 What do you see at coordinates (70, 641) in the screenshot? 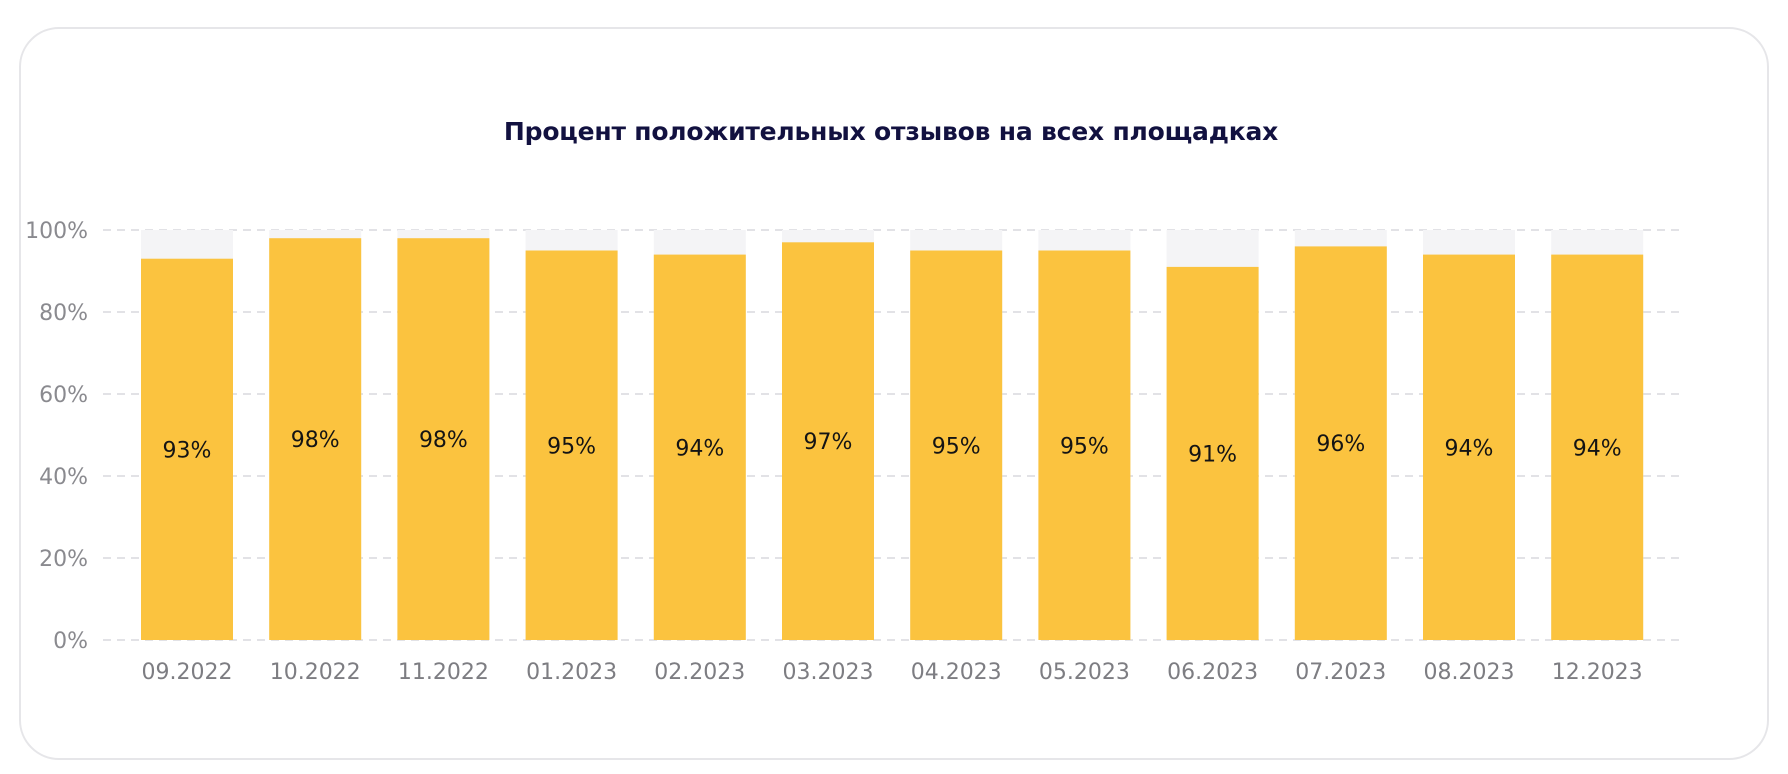
I see `y-tick-label: 0%` at bounding box center [70, 641].